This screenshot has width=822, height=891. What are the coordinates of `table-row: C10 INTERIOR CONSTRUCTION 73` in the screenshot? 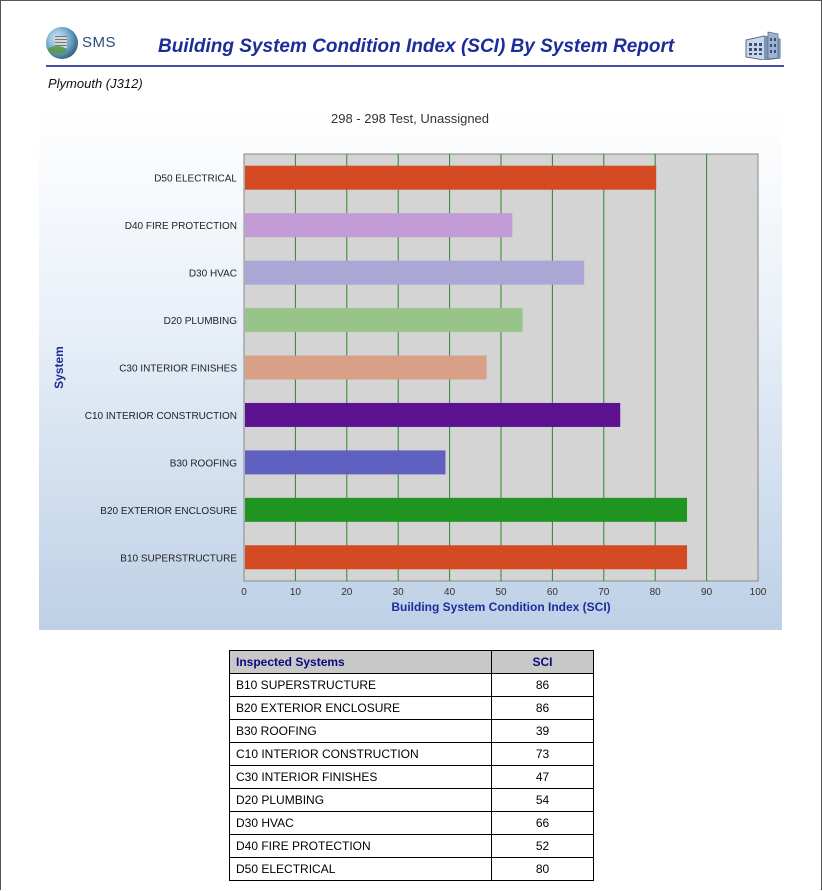 It's located at (411, 754).